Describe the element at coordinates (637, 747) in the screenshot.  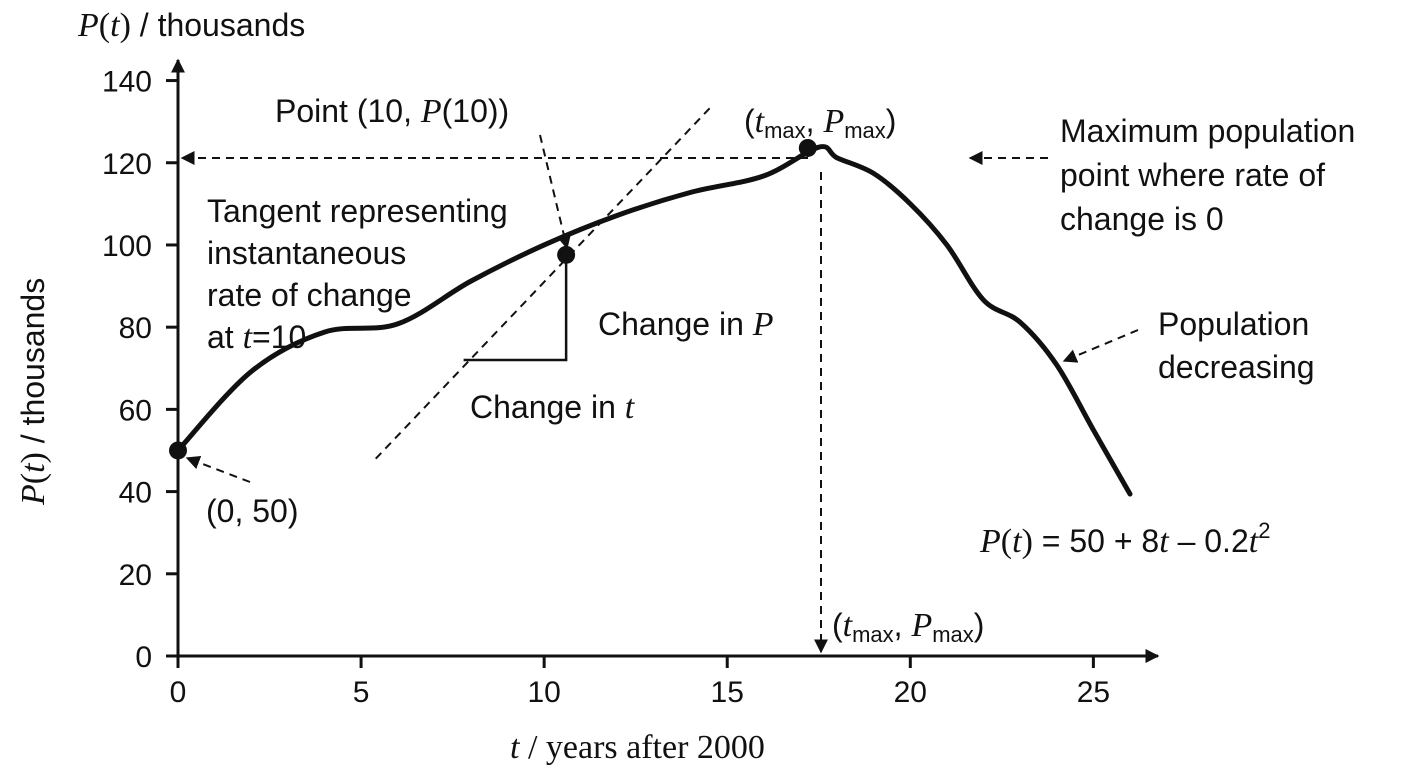
I see `x-axis-label: t / years after 2000` at that location.